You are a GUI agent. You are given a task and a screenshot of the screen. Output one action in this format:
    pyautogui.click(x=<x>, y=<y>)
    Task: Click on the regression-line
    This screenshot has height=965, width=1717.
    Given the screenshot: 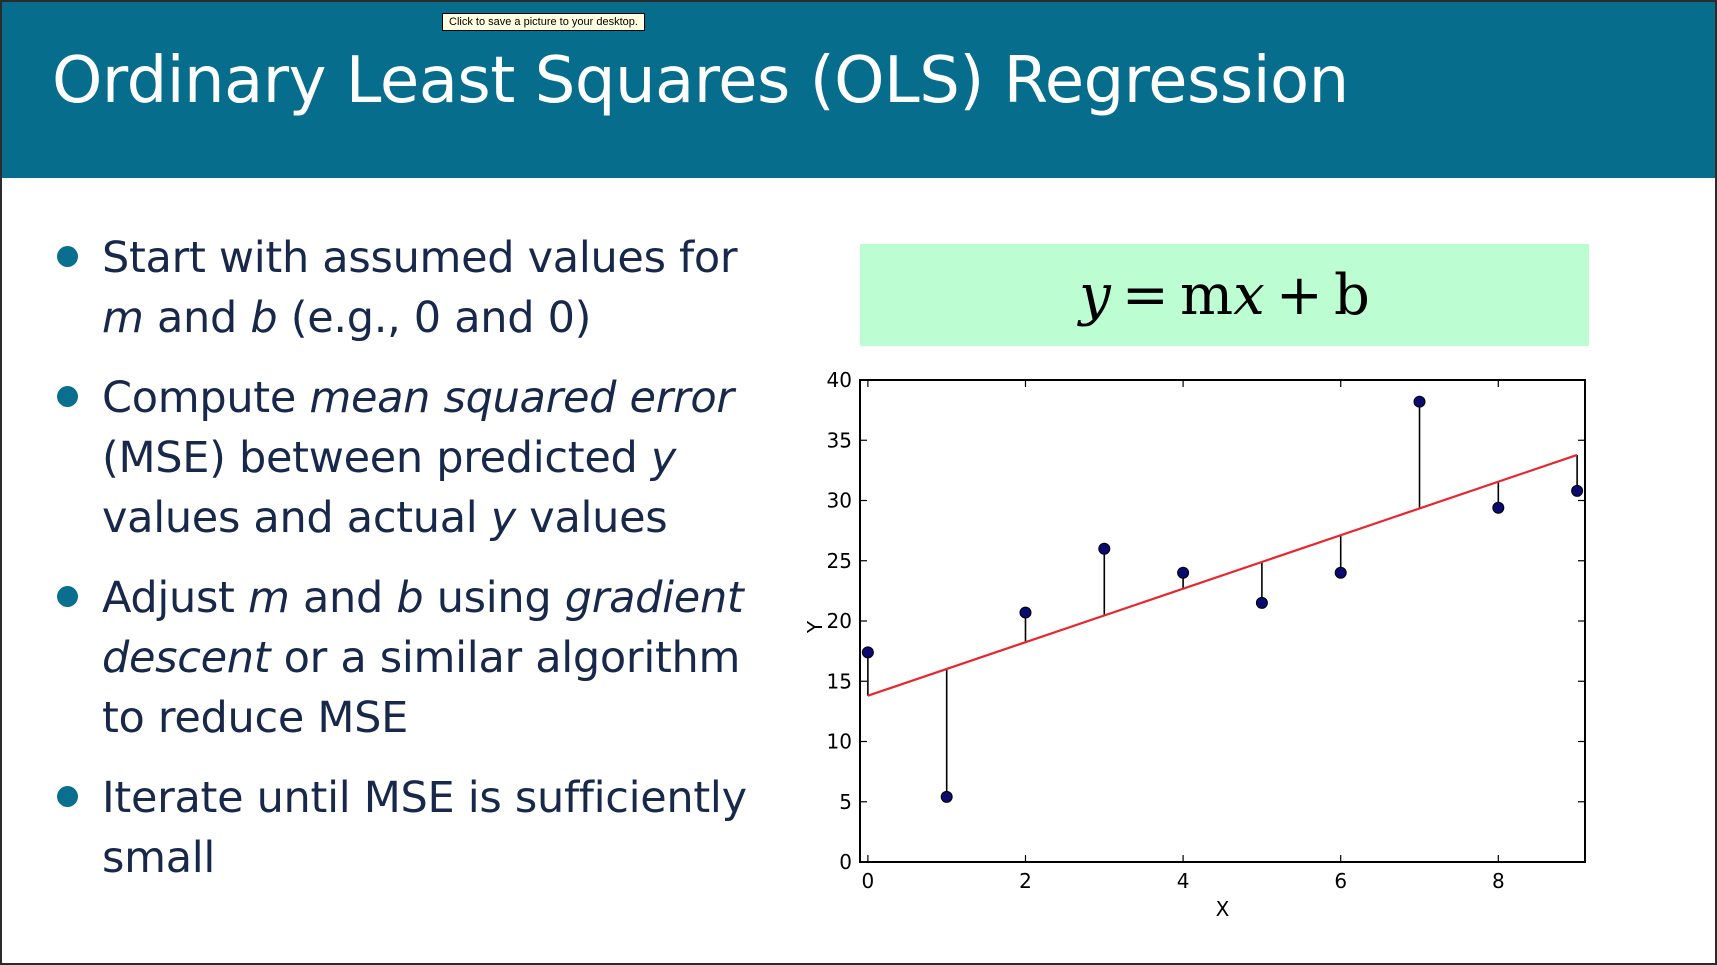 What is the action you would take?
    pyautogui.click(x=1222, y=575)
    